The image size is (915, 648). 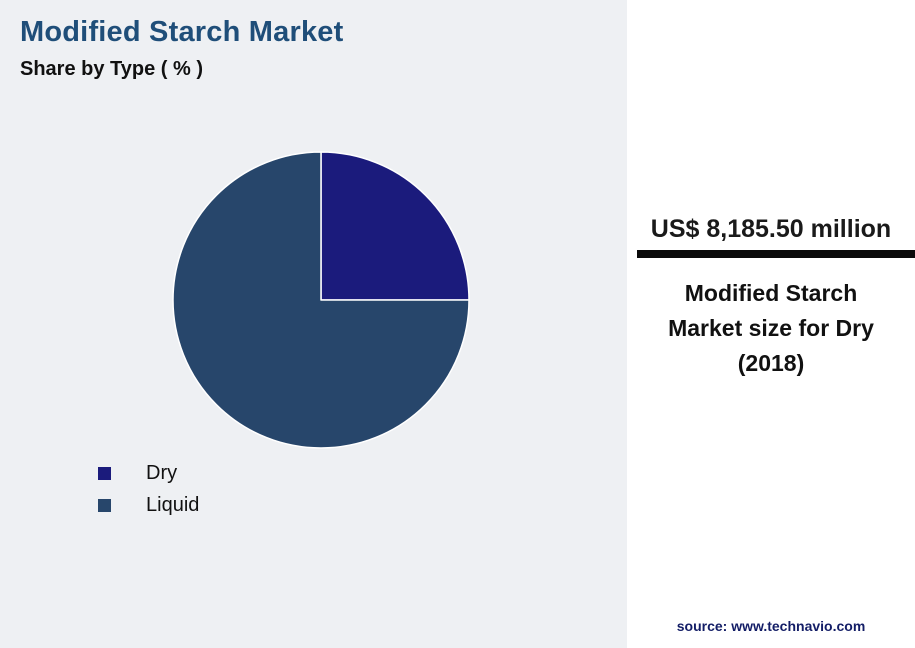 I want to click on legend-label-liquid: Liquid, so click(x=173, y=505).